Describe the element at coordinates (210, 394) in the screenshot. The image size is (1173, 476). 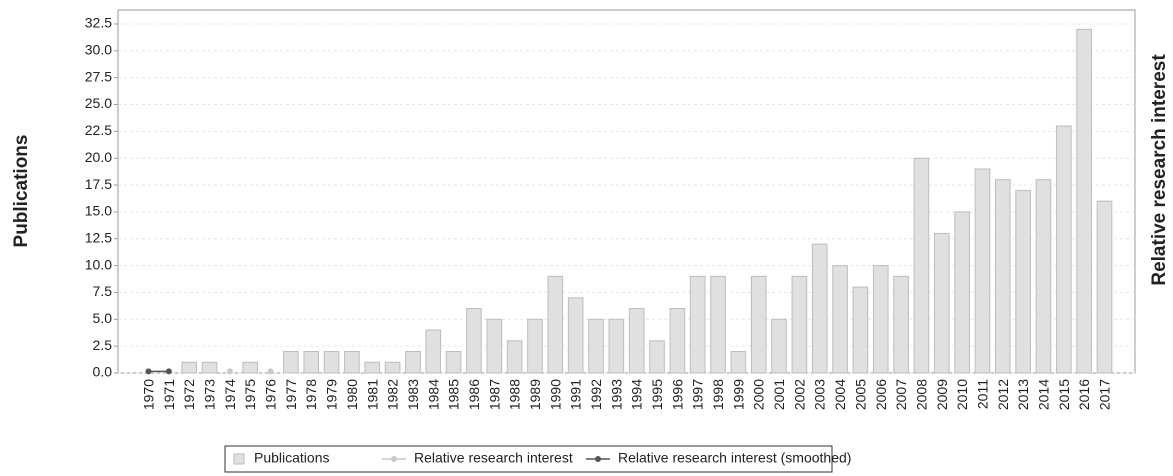
I see `x-tick-label: 1973` at that location.